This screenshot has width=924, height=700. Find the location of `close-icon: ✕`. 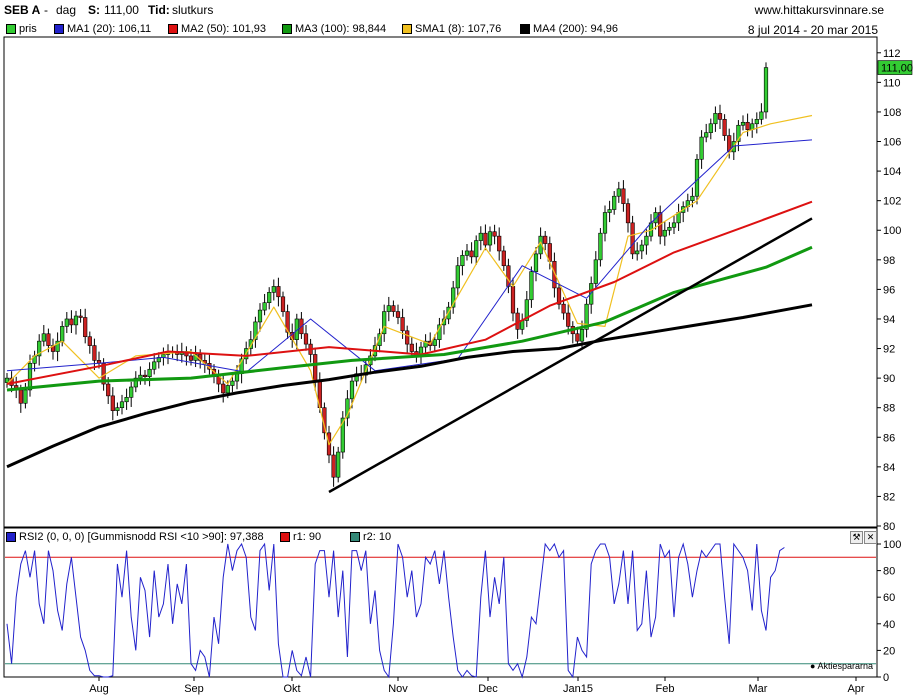

close-icon: ✕ is located at coordinates (870, 537).